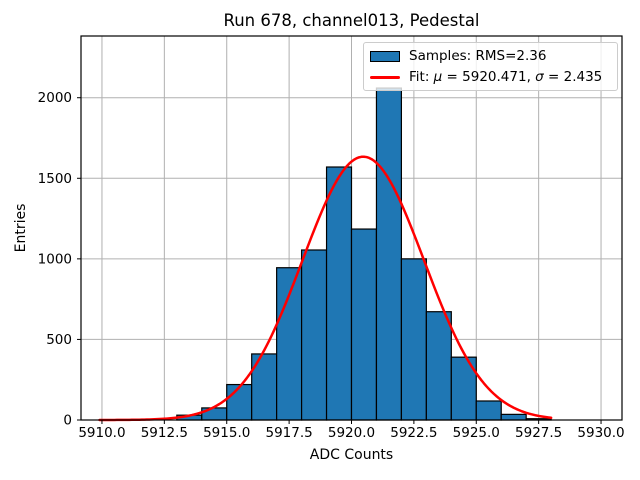 This screenshot has height=480, width=640. I want to click on y-tick-label: 1500, so click(55, 179).